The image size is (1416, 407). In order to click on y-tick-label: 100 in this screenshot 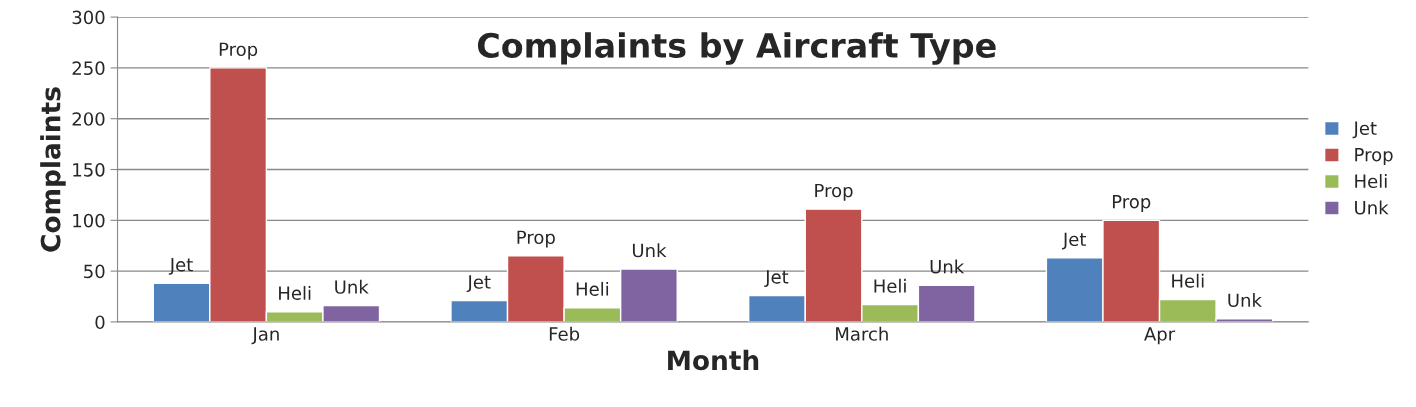, I will do `click(89, 220)`.